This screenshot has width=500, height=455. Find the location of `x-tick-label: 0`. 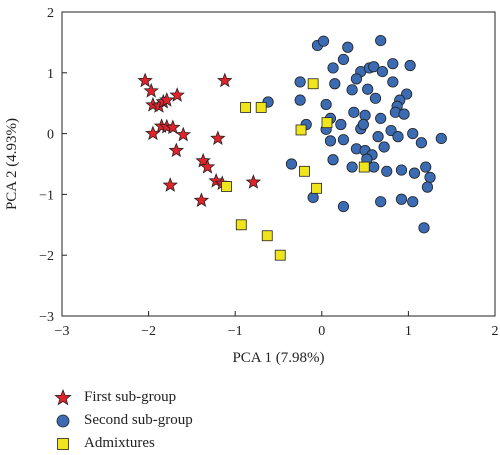

x-tick-label: 0 is located at coordinates (321, 331).